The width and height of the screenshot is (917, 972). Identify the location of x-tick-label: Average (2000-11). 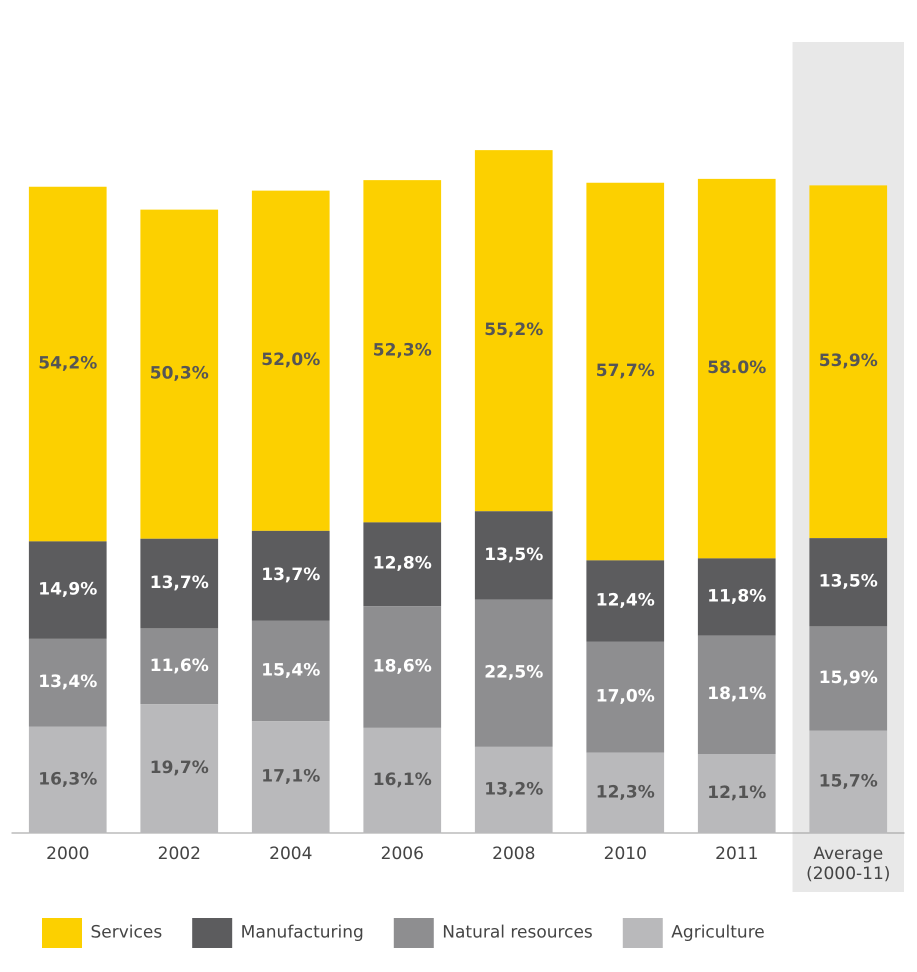
(848, 864).